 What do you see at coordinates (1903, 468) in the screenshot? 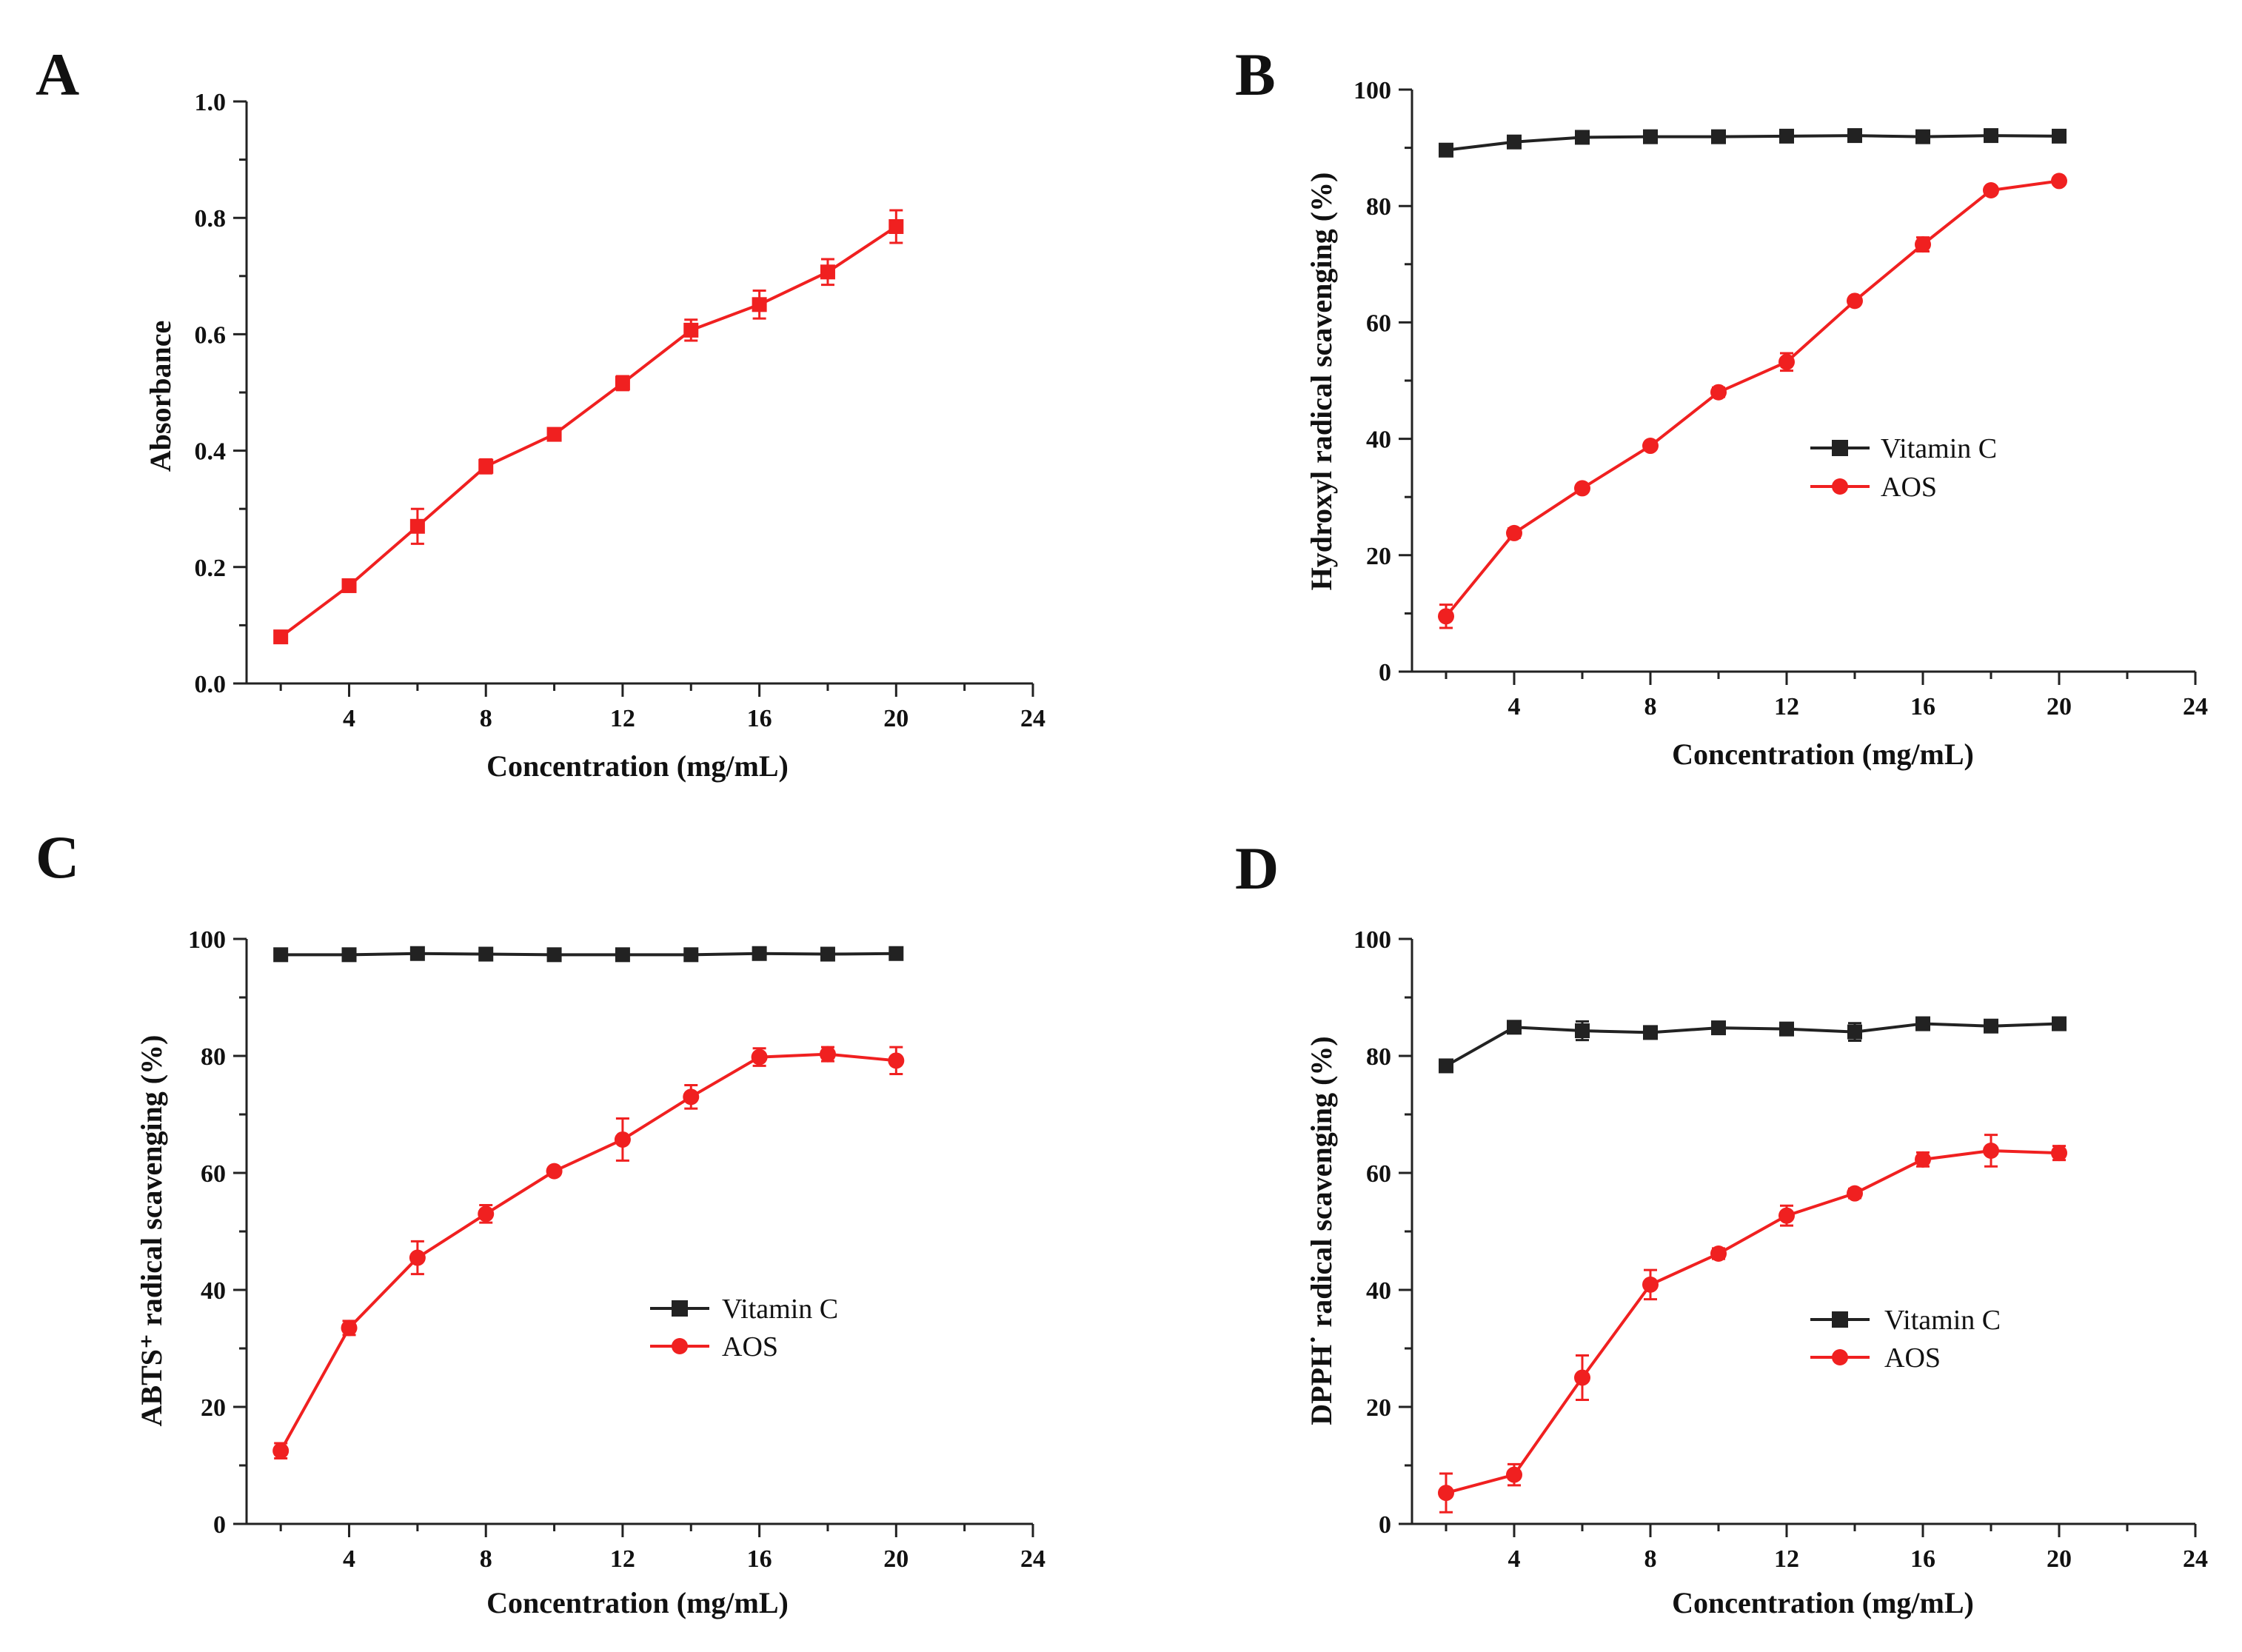
I see `panel-b-legend: Vitamin C AOS` at bounding box center [1903, 468].